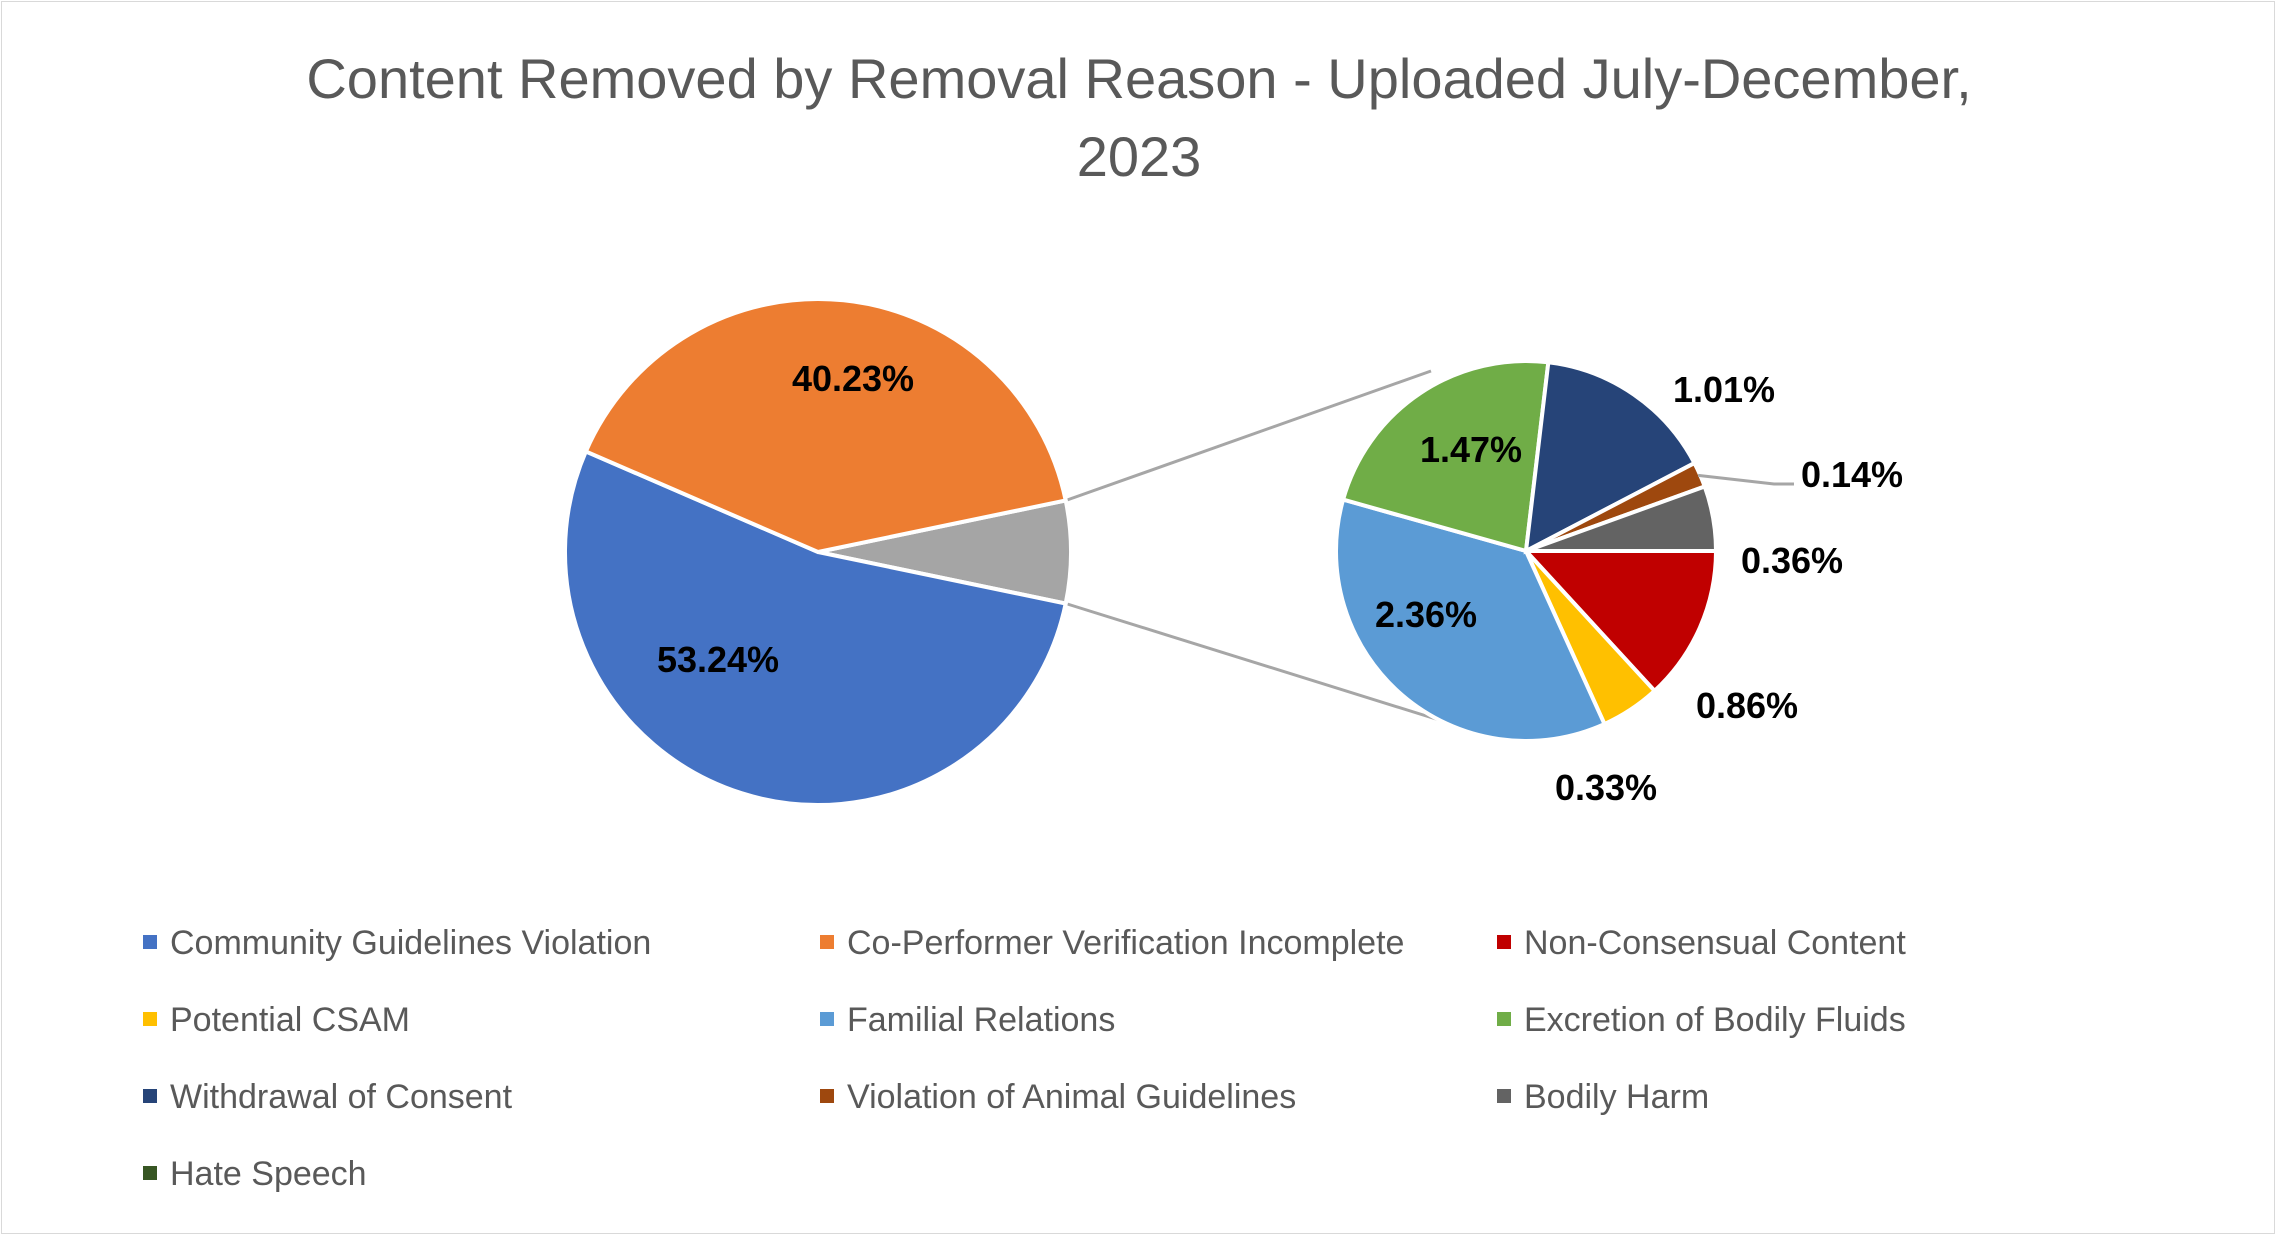  Describe the element at coordinates (827, 942) in the screenshot. I see `legend-swatch-co-performer-verification-incomplete` at that location.